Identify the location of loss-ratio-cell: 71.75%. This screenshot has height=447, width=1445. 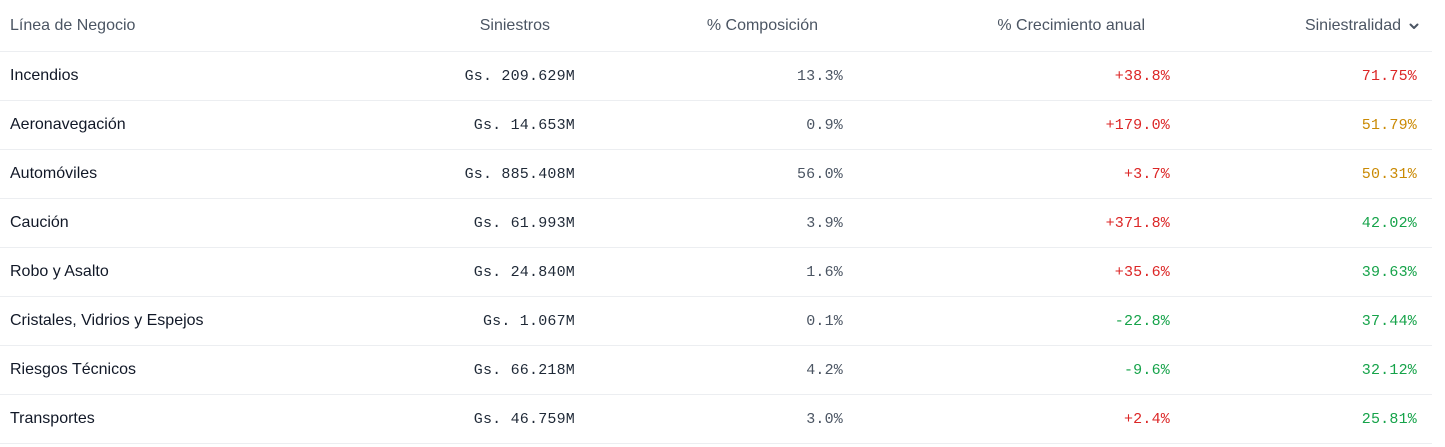
(1293, 76).